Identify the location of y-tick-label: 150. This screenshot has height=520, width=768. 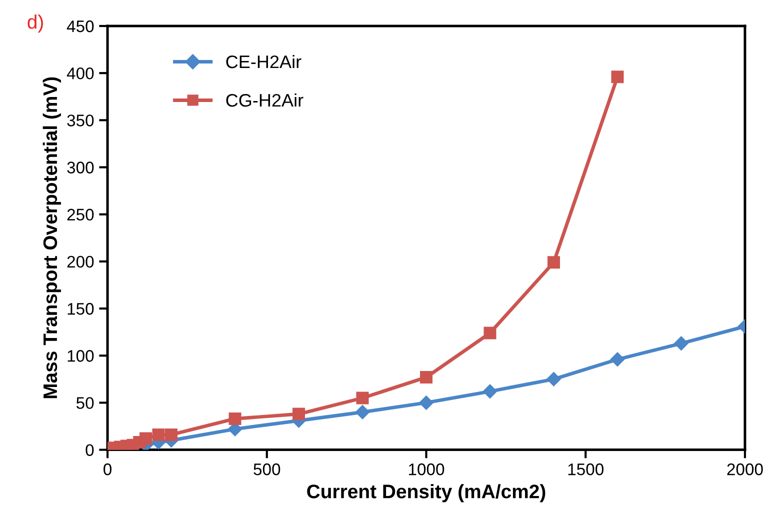
(81, 308).